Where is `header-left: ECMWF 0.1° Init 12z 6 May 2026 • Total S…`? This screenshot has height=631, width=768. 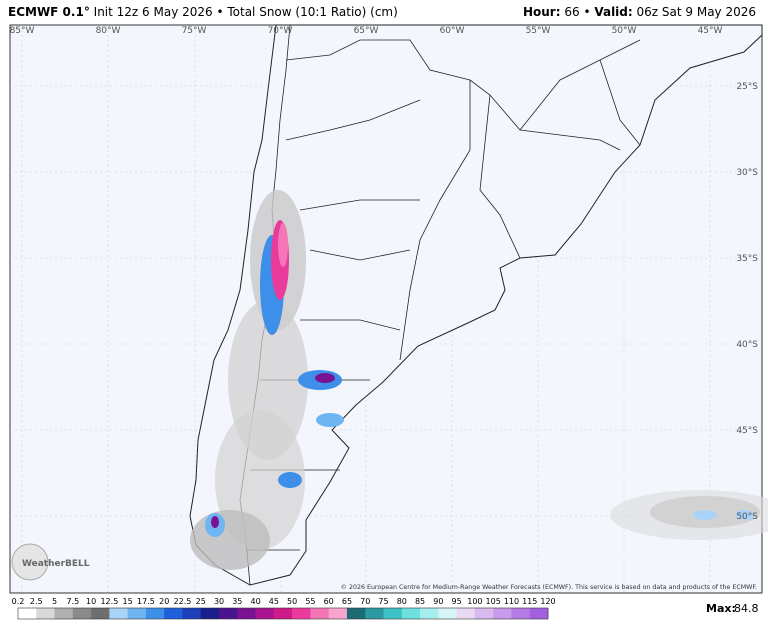 header-left: ECMWF 0.1° Init 12z 6 May 2026 • Total S… is located at coordinates (203, 12).